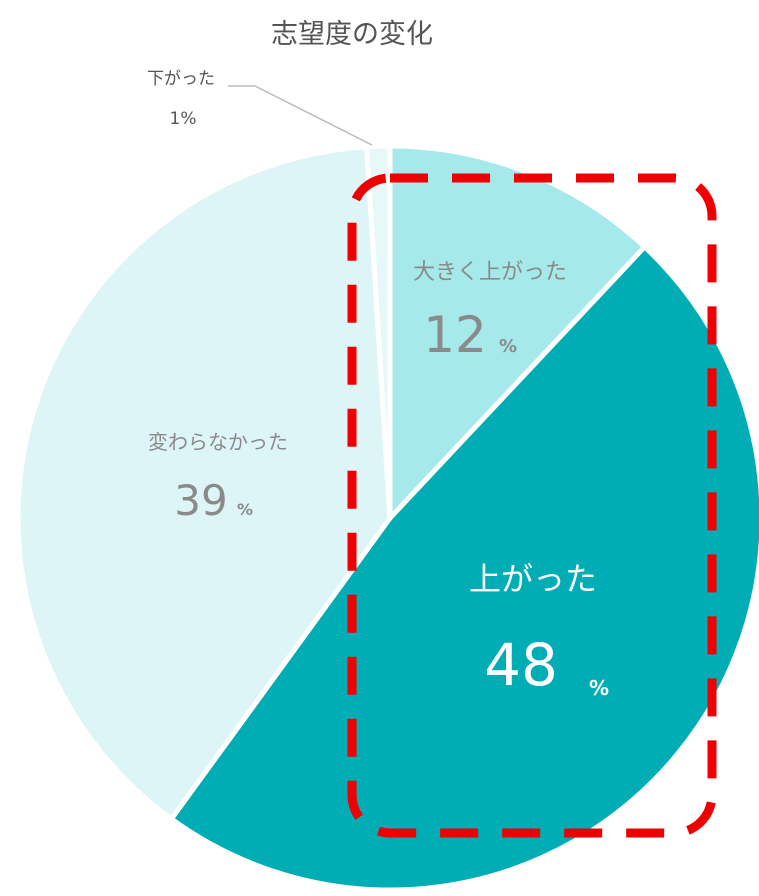 The width and height of the screenshot is (759, 896). What do you see at coordinates (490, 272) in the screenshot?
I see `slice-label-name: 大きく上がった` at bounding box center [490, 272].